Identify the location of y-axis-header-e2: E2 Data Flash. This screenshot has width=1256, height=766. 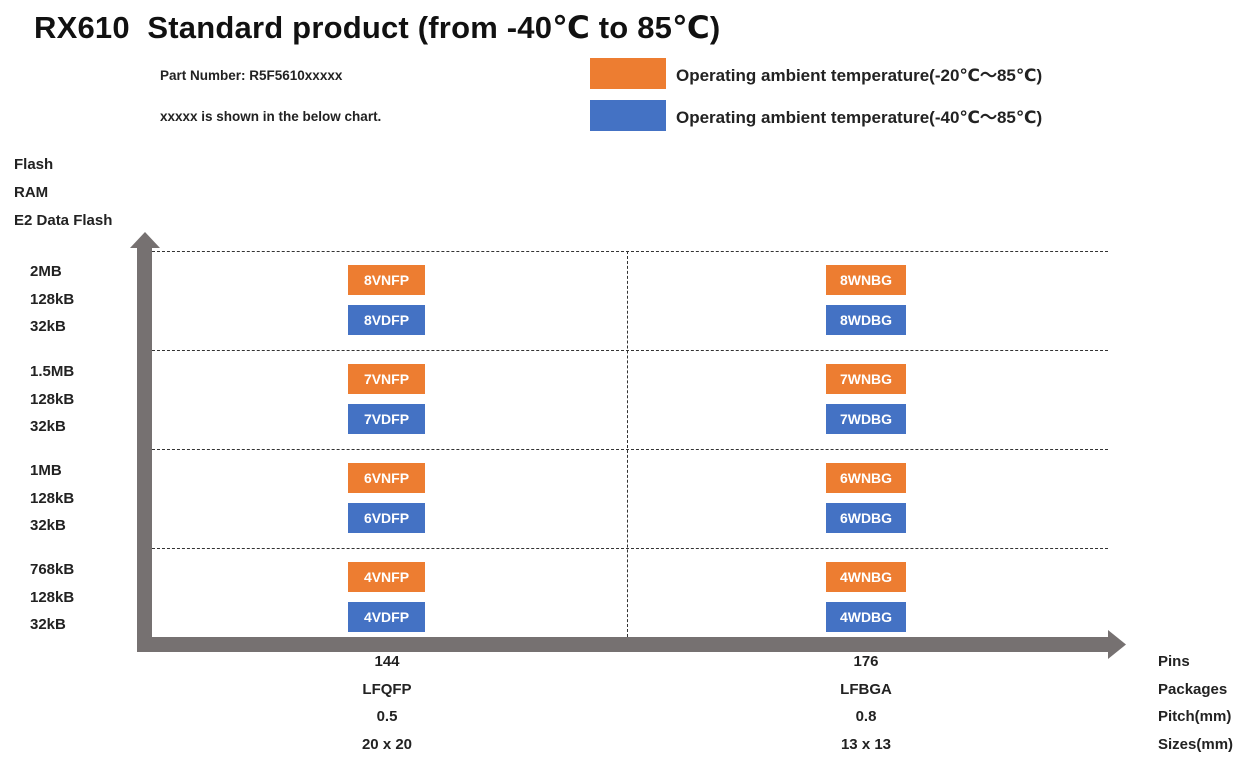
(63, 220).